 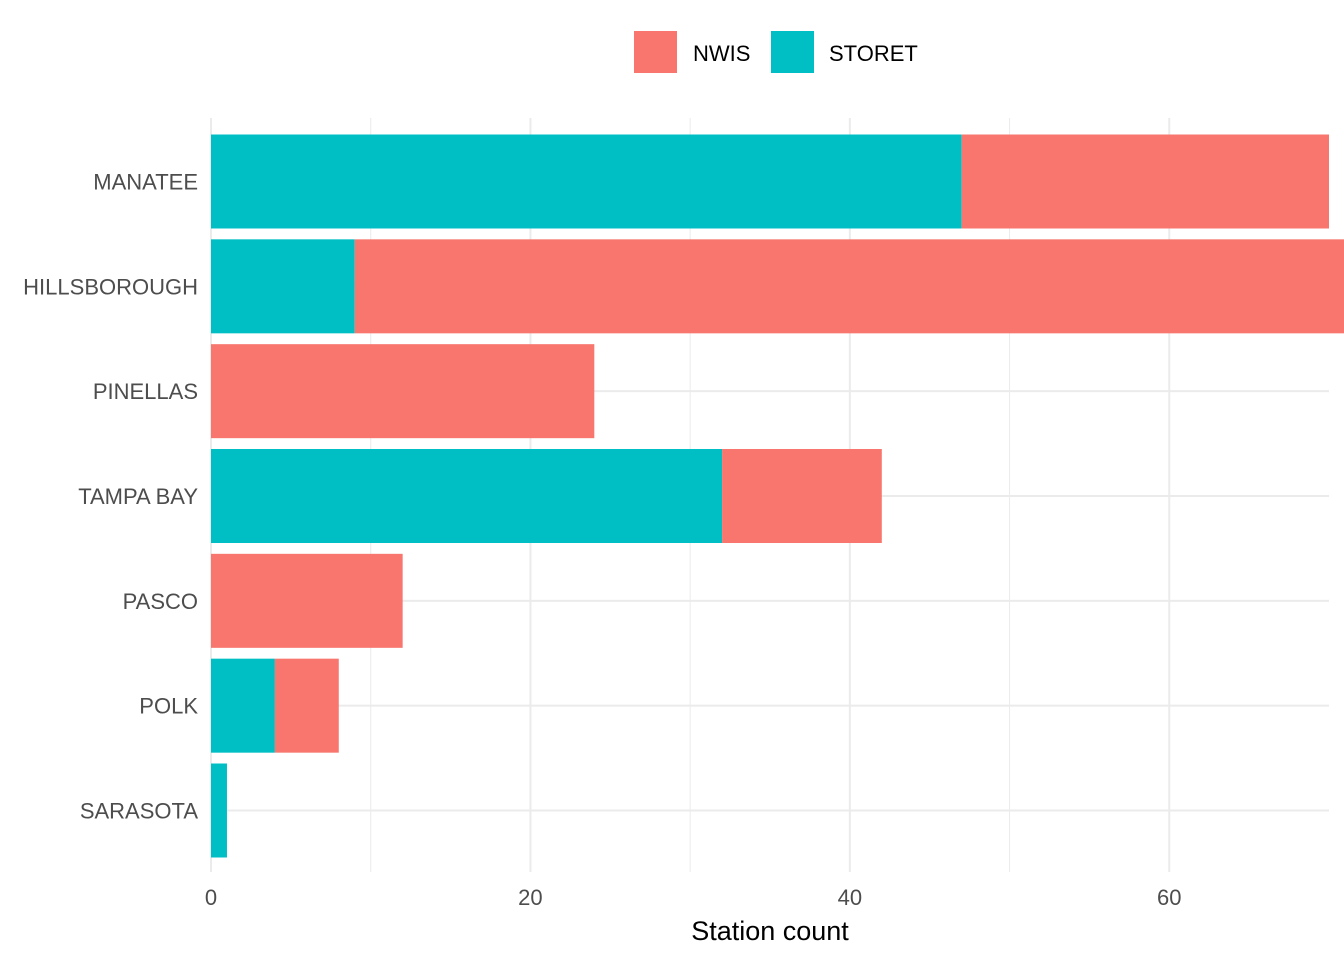 I want to click on bar-nwis-polk, so click(x=306, y=705).